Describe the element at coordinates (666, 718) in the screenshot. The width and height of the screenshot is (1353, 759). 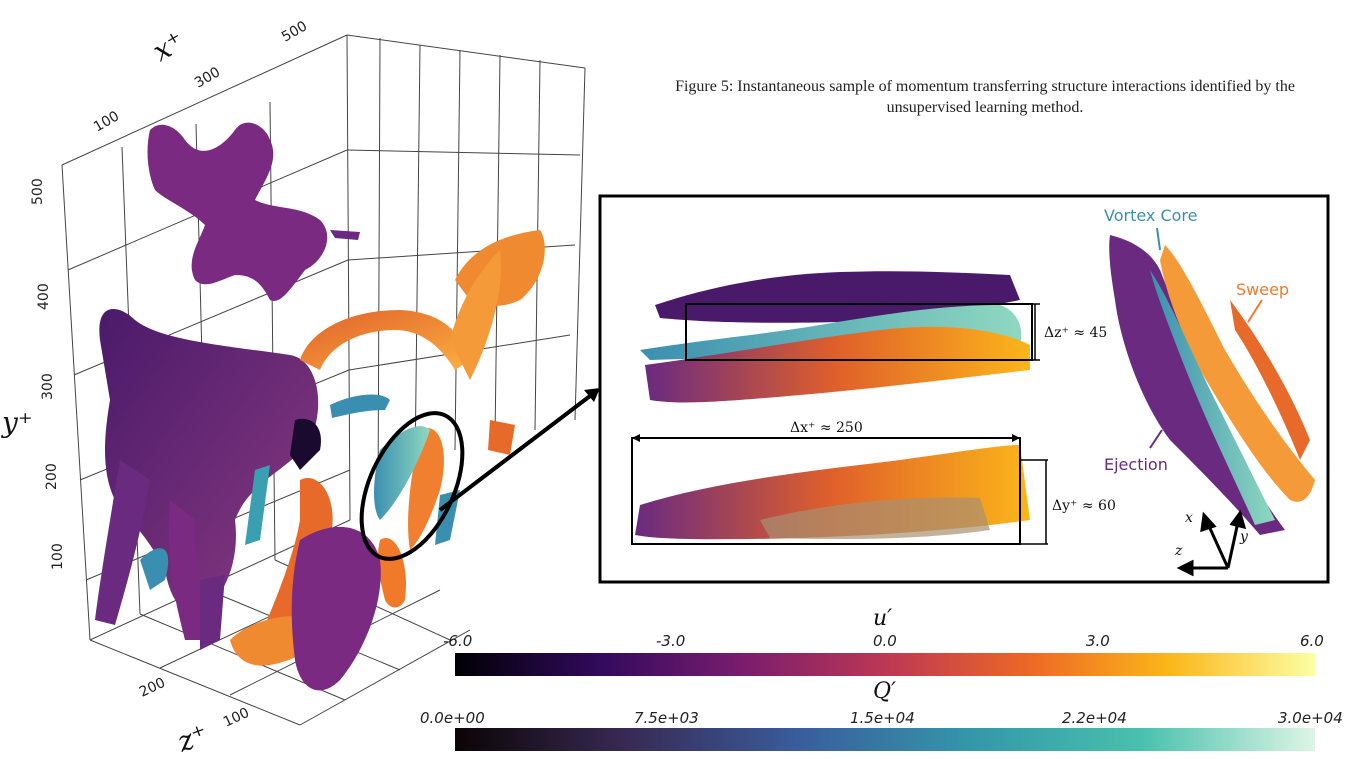
I see `colorbar-q-tick: 7.5e+03` at that location.